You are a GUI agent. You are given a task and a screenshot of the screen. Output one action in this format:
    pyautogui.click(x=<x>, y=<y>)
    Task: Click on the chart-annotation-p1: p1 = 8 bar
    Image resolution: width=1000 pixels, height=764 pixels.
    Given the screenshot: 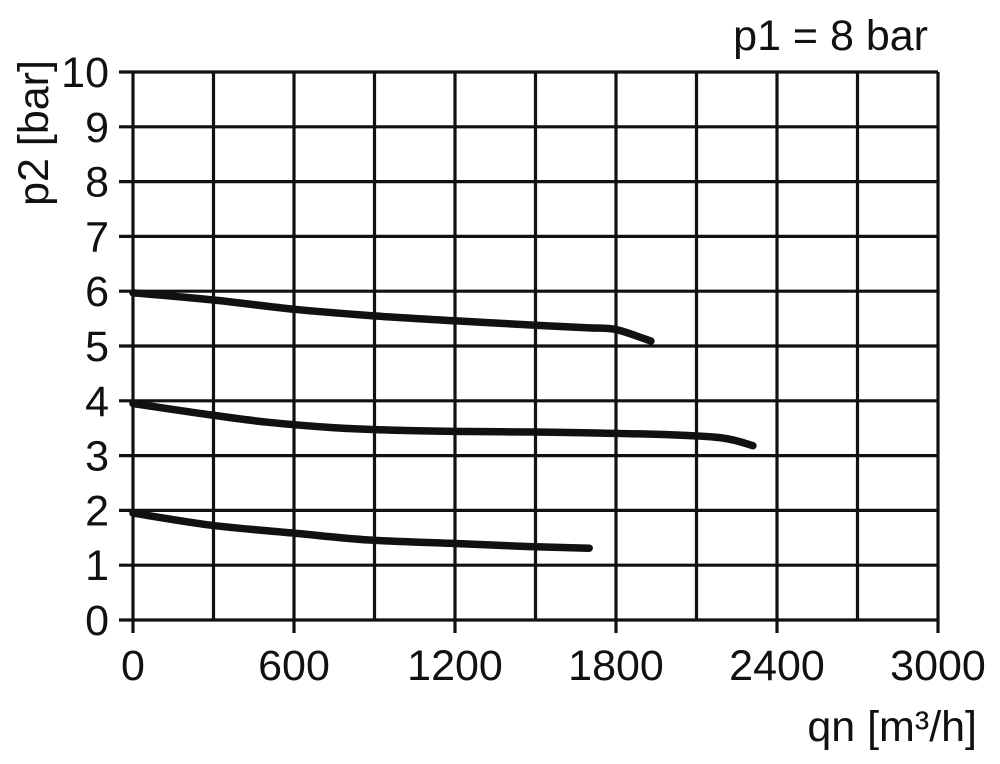 What is the action you would take?
    pyautogui.click(x=830, y=36)
    